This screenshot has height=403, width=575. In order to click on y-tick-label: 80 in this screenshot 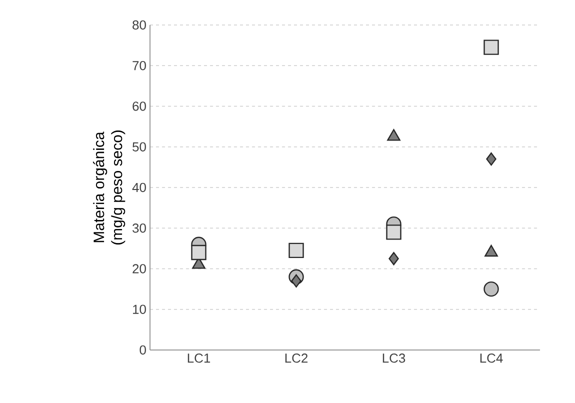, I will do `click(139, 25)`.